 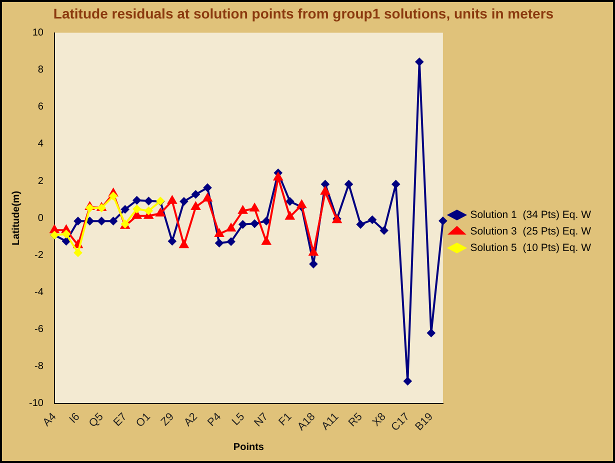 What do you see at coordinates (167, 419) in the screenshot?
I see `x-tick-label: Z9` at bounding box center [167, 419].